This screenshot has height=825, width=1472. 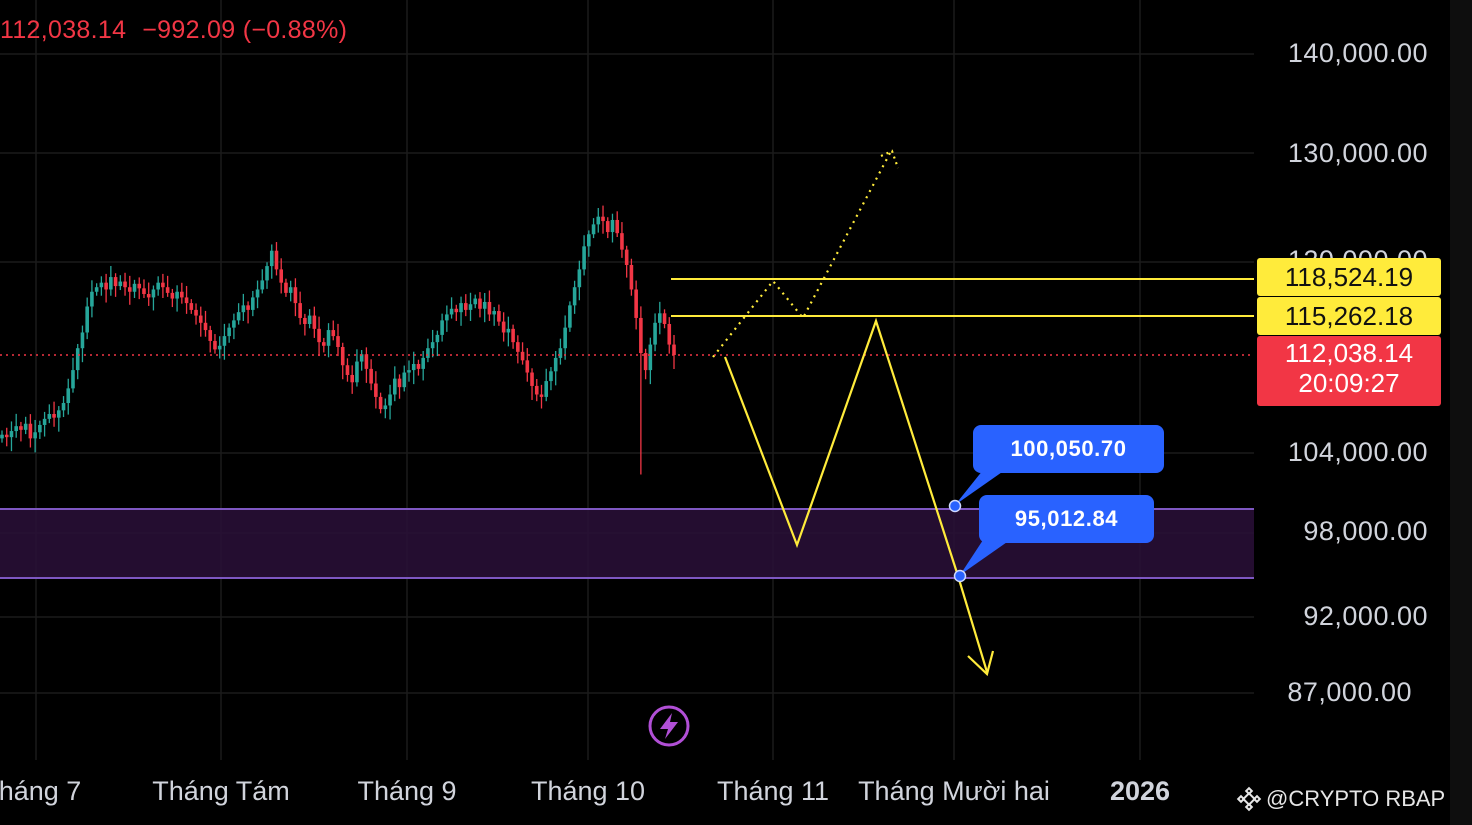 What do you see at coordinates (1249, 799) in the screenshot?
I see `binance-logo-icon` at bounding box center [1249, 799].